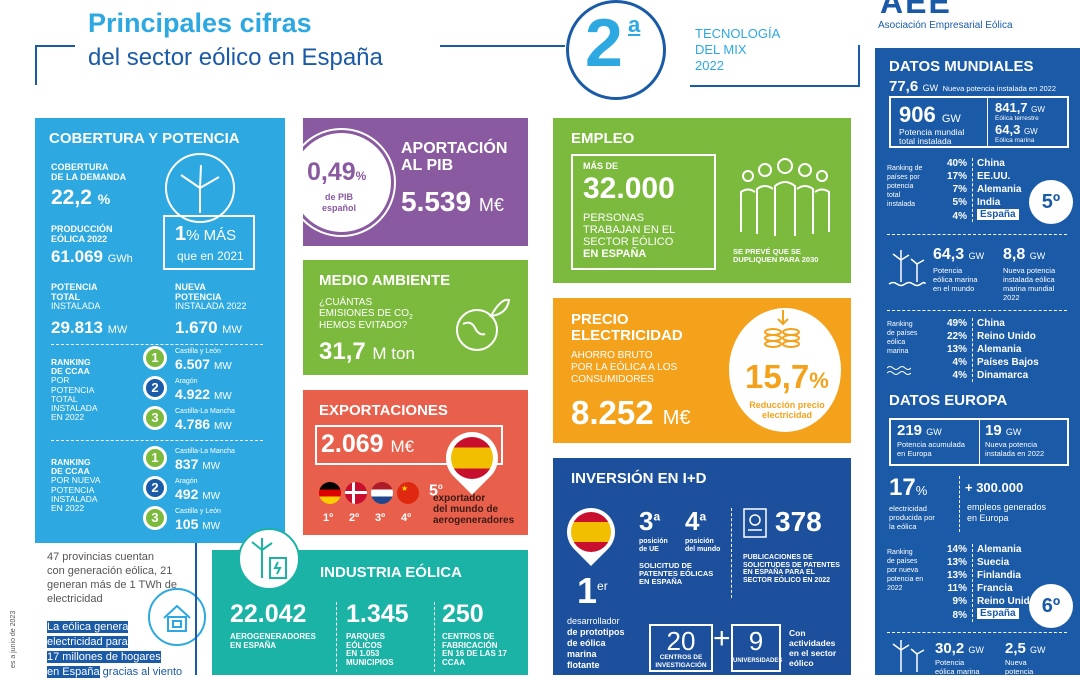 The height and width of the screenshot is (680, 1080). What do you see at coordinates (273, 625) in the screenshot?
I see `industria-stat: 22.042 AEROGENERADORES EN ESPAÑA` at bounding box center [273, 625].